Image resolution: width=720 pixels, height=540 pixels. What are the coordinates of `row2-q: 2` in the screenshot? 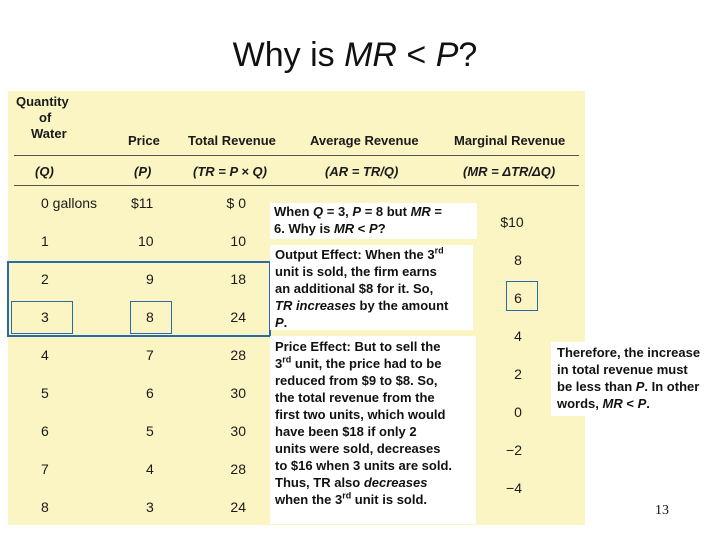 It's located at (45, 279).